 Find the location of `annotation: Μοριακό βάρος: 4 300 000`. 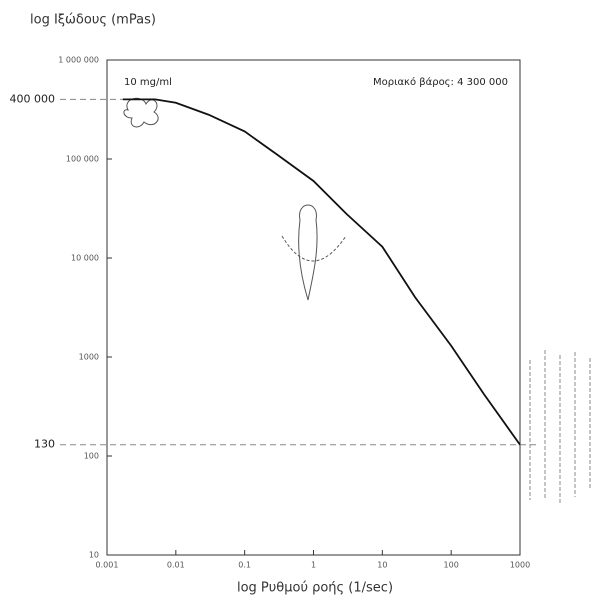

annotation: Μοριακό βάρος: 4 300 000 is located at coordinates (440, 82).